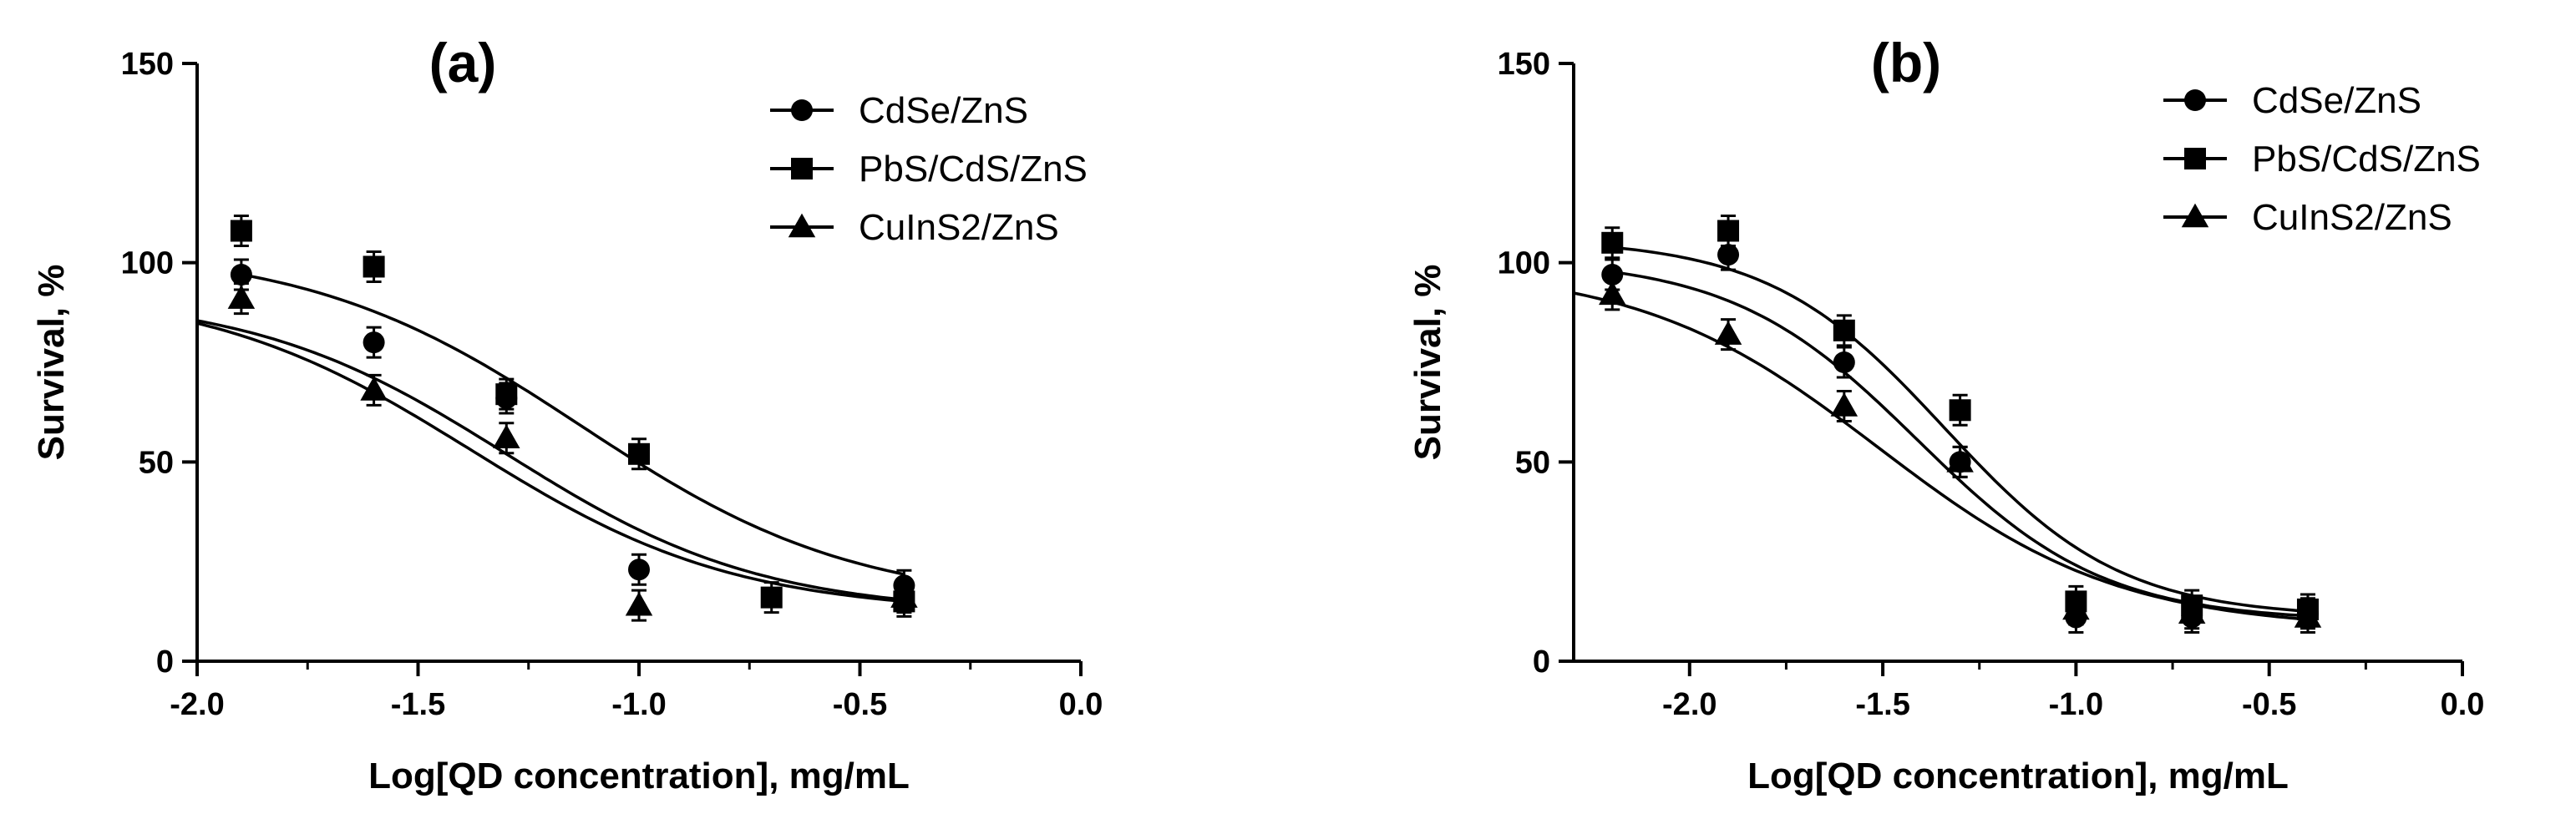 The image size is (2576, 824). Describe the element at coordinates (463, 63) in the screenshot. I see `panel-title: (a)` at that location.